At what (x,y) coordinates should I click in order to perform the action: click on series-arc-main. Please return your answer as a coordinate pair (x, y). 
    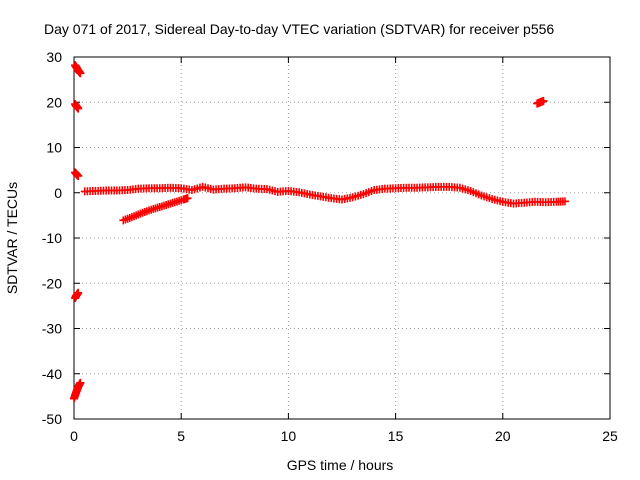
    Looking at the image, I should click on (324, 195).